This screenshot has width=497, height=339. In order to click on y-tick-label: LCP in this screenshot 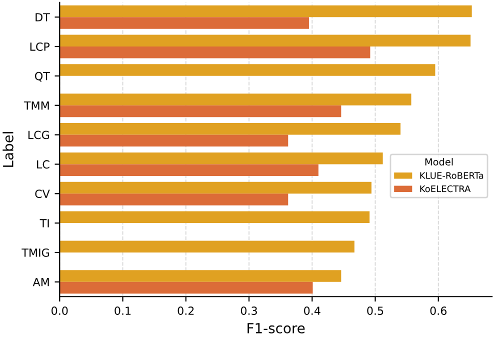, I will do `click(40, 46)`.